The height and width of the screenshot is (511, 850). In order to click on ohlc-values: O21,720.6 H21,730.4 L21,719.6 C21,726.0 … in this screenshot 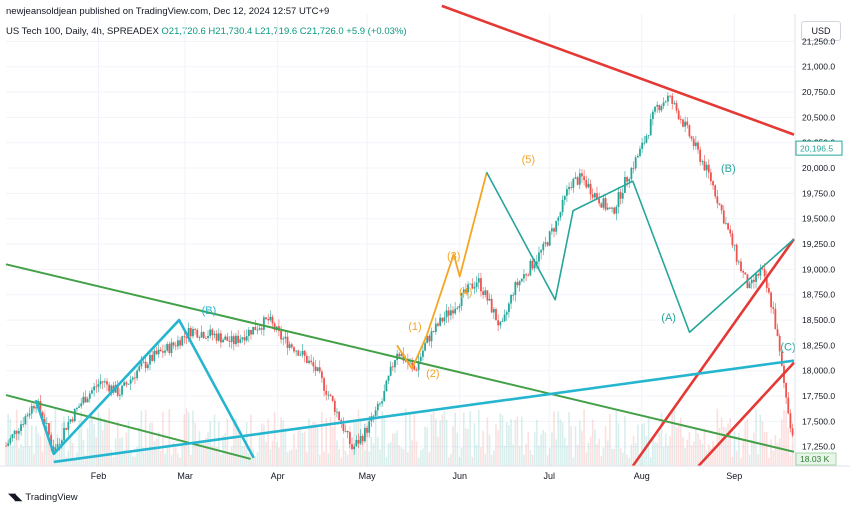, I will do `click(284, 31)`.